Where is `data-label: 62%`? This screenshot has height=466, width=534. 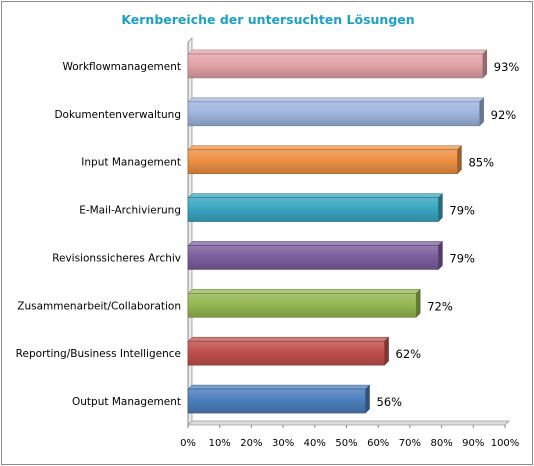
data-label: 62% is located at coordinates (409, 354).